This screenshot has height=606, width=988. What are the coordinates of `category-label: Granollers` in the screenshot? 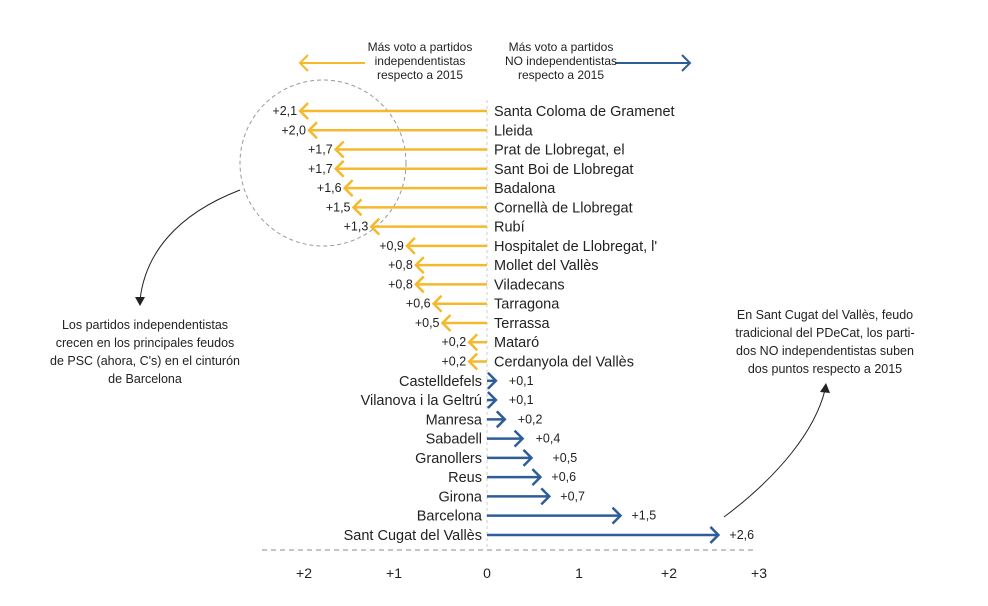 It's located at (448, 459).